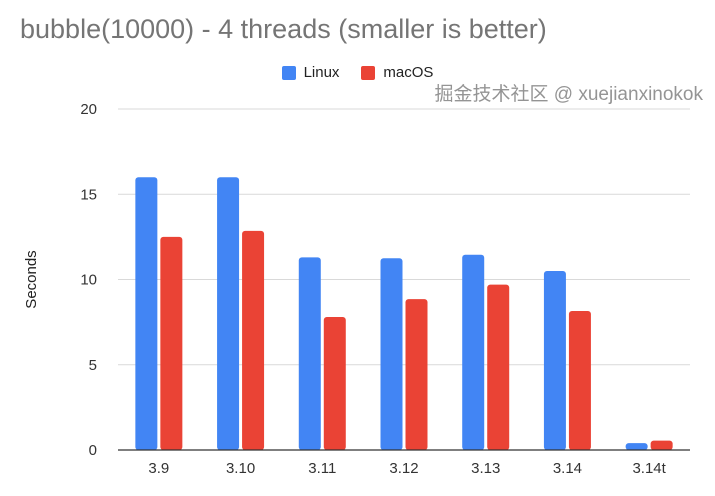 This screenshot has width=715, height=496. I want to click on y-axis-label: Seconds, so click(31, 279).